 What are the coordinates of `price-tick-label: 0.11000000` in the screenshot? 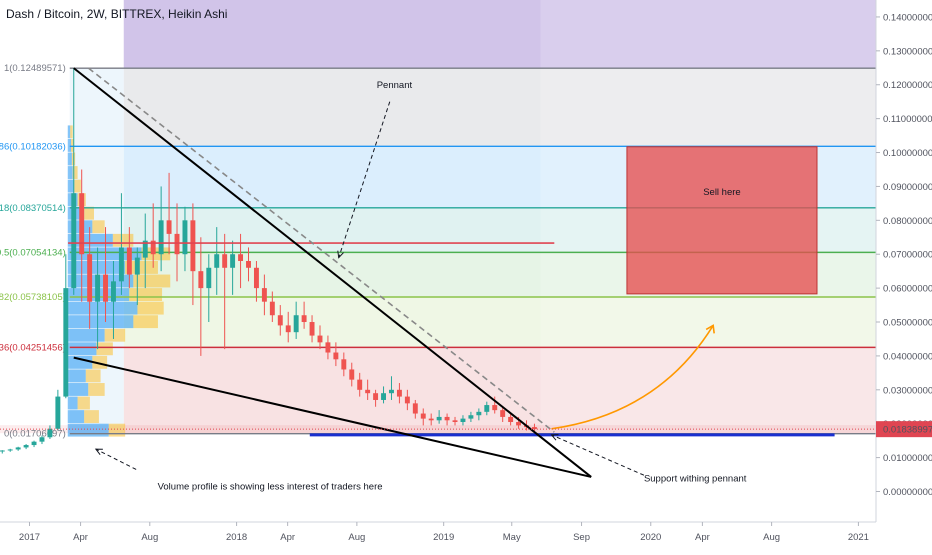 It's located at (907, 119).